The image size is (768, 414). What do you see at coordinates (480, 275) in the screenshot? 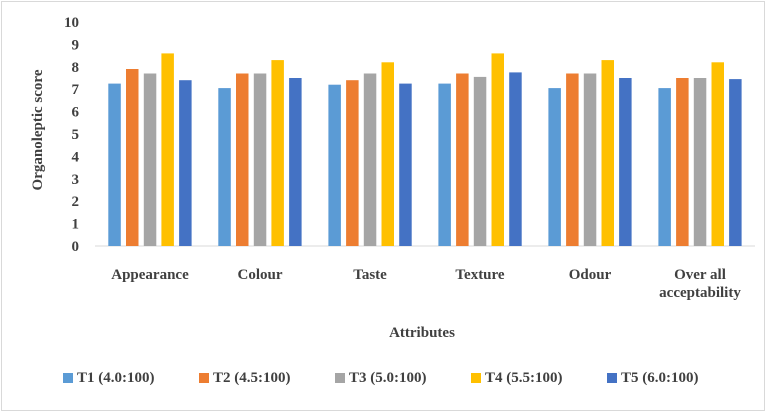
I see `x-category-label: Texture` at bounding box center [480, 275].